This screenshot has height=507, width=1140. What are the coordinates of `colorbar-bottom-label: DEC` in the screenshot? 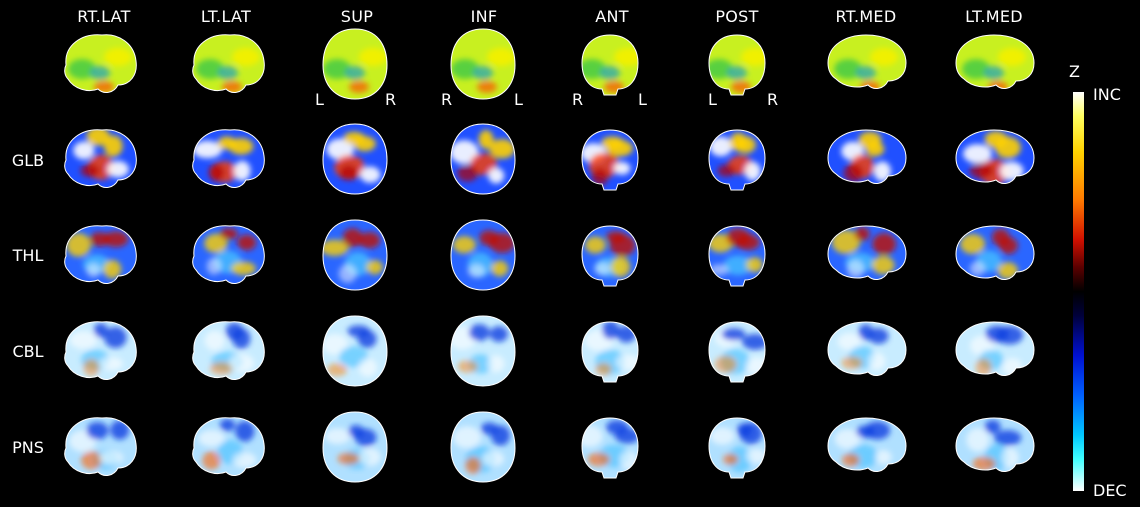 It's located at (1110, 490).